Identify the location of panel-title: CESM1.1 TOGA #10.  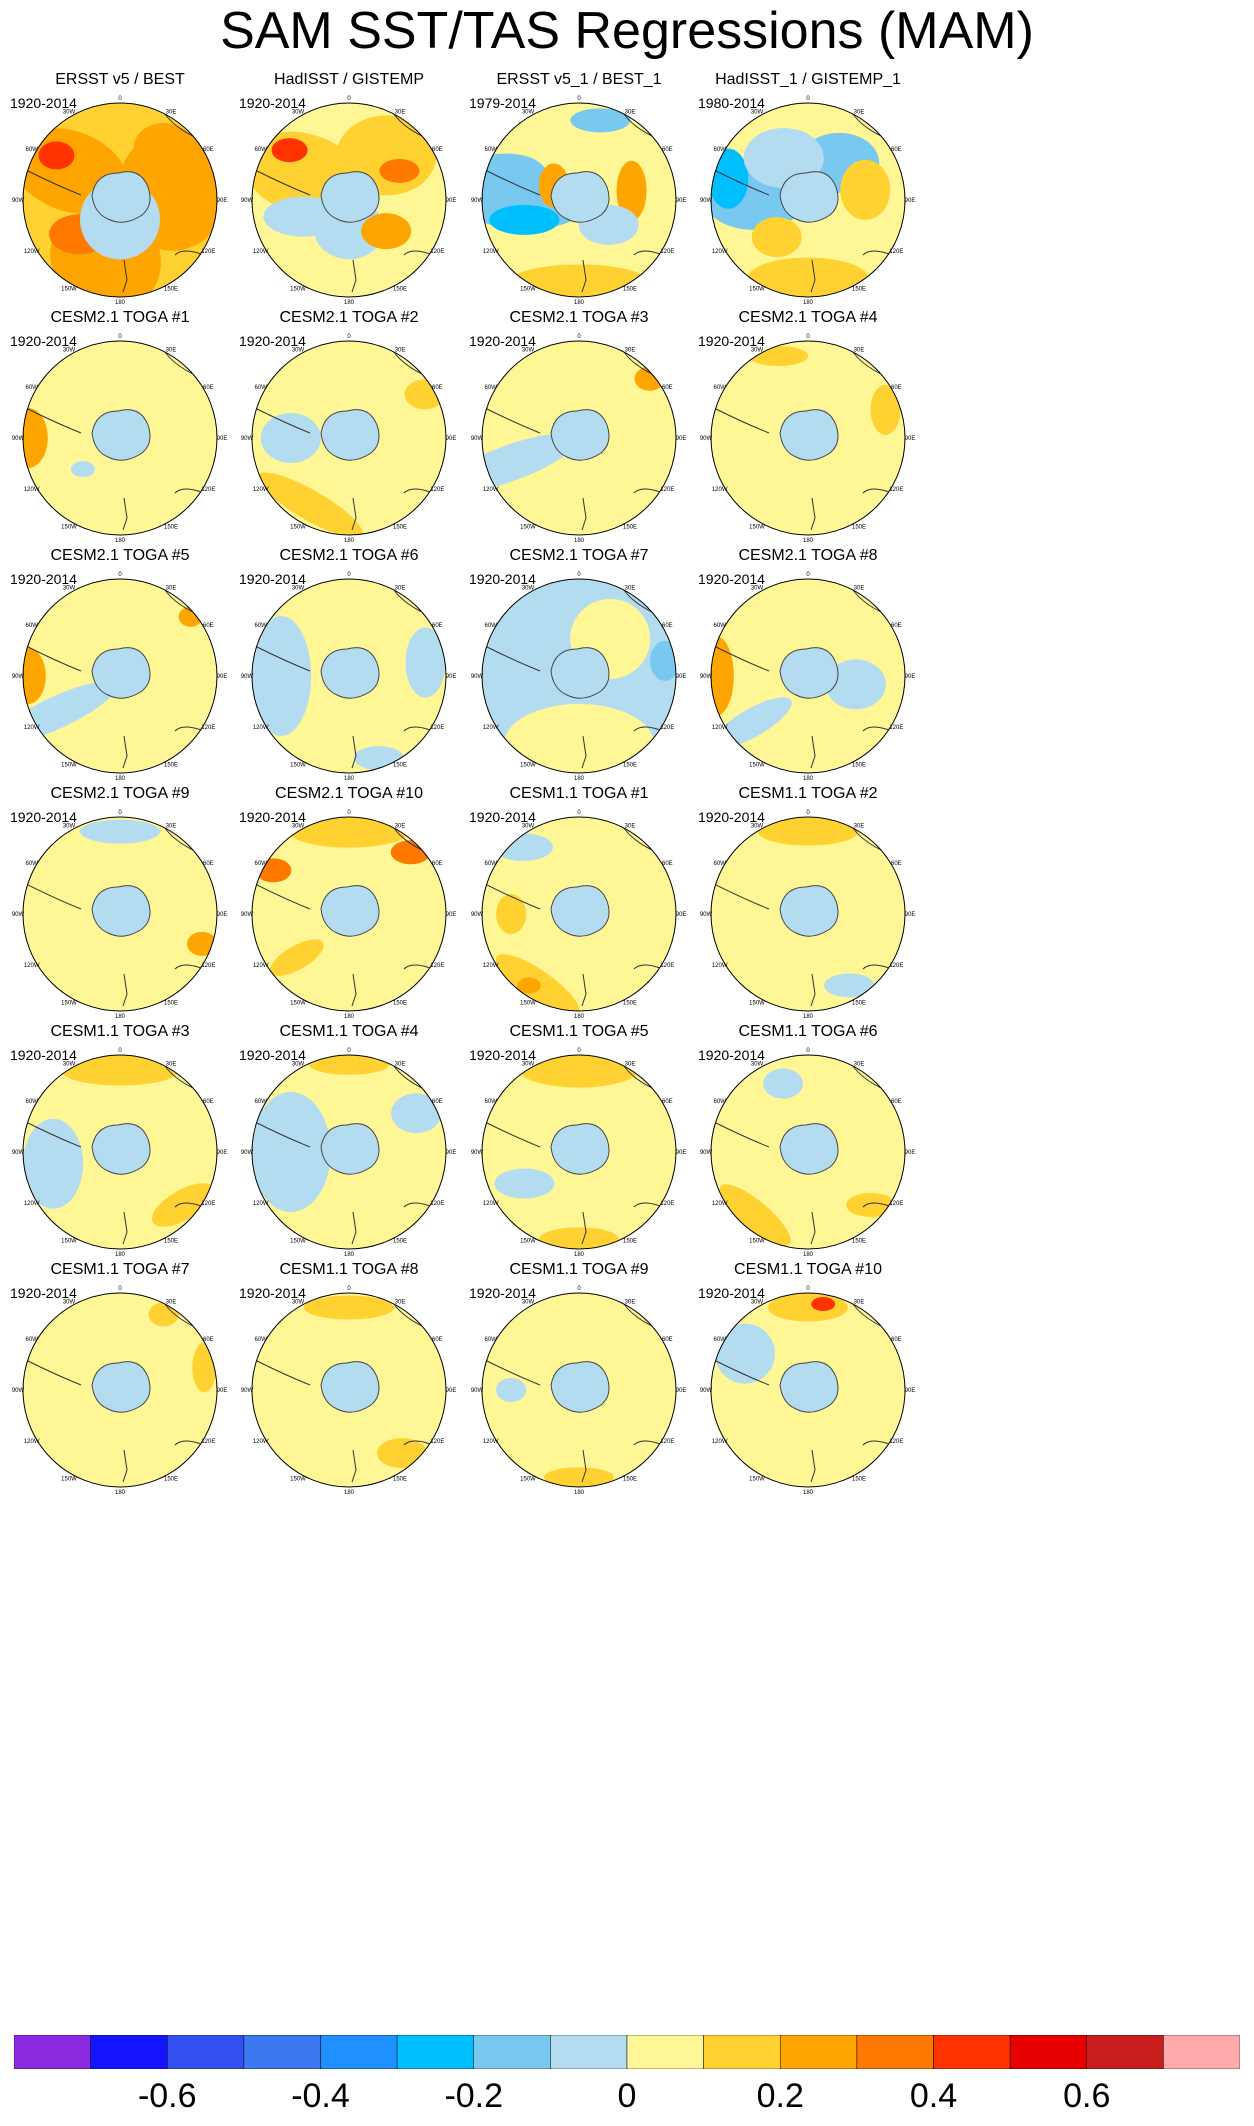
(808, 1269).